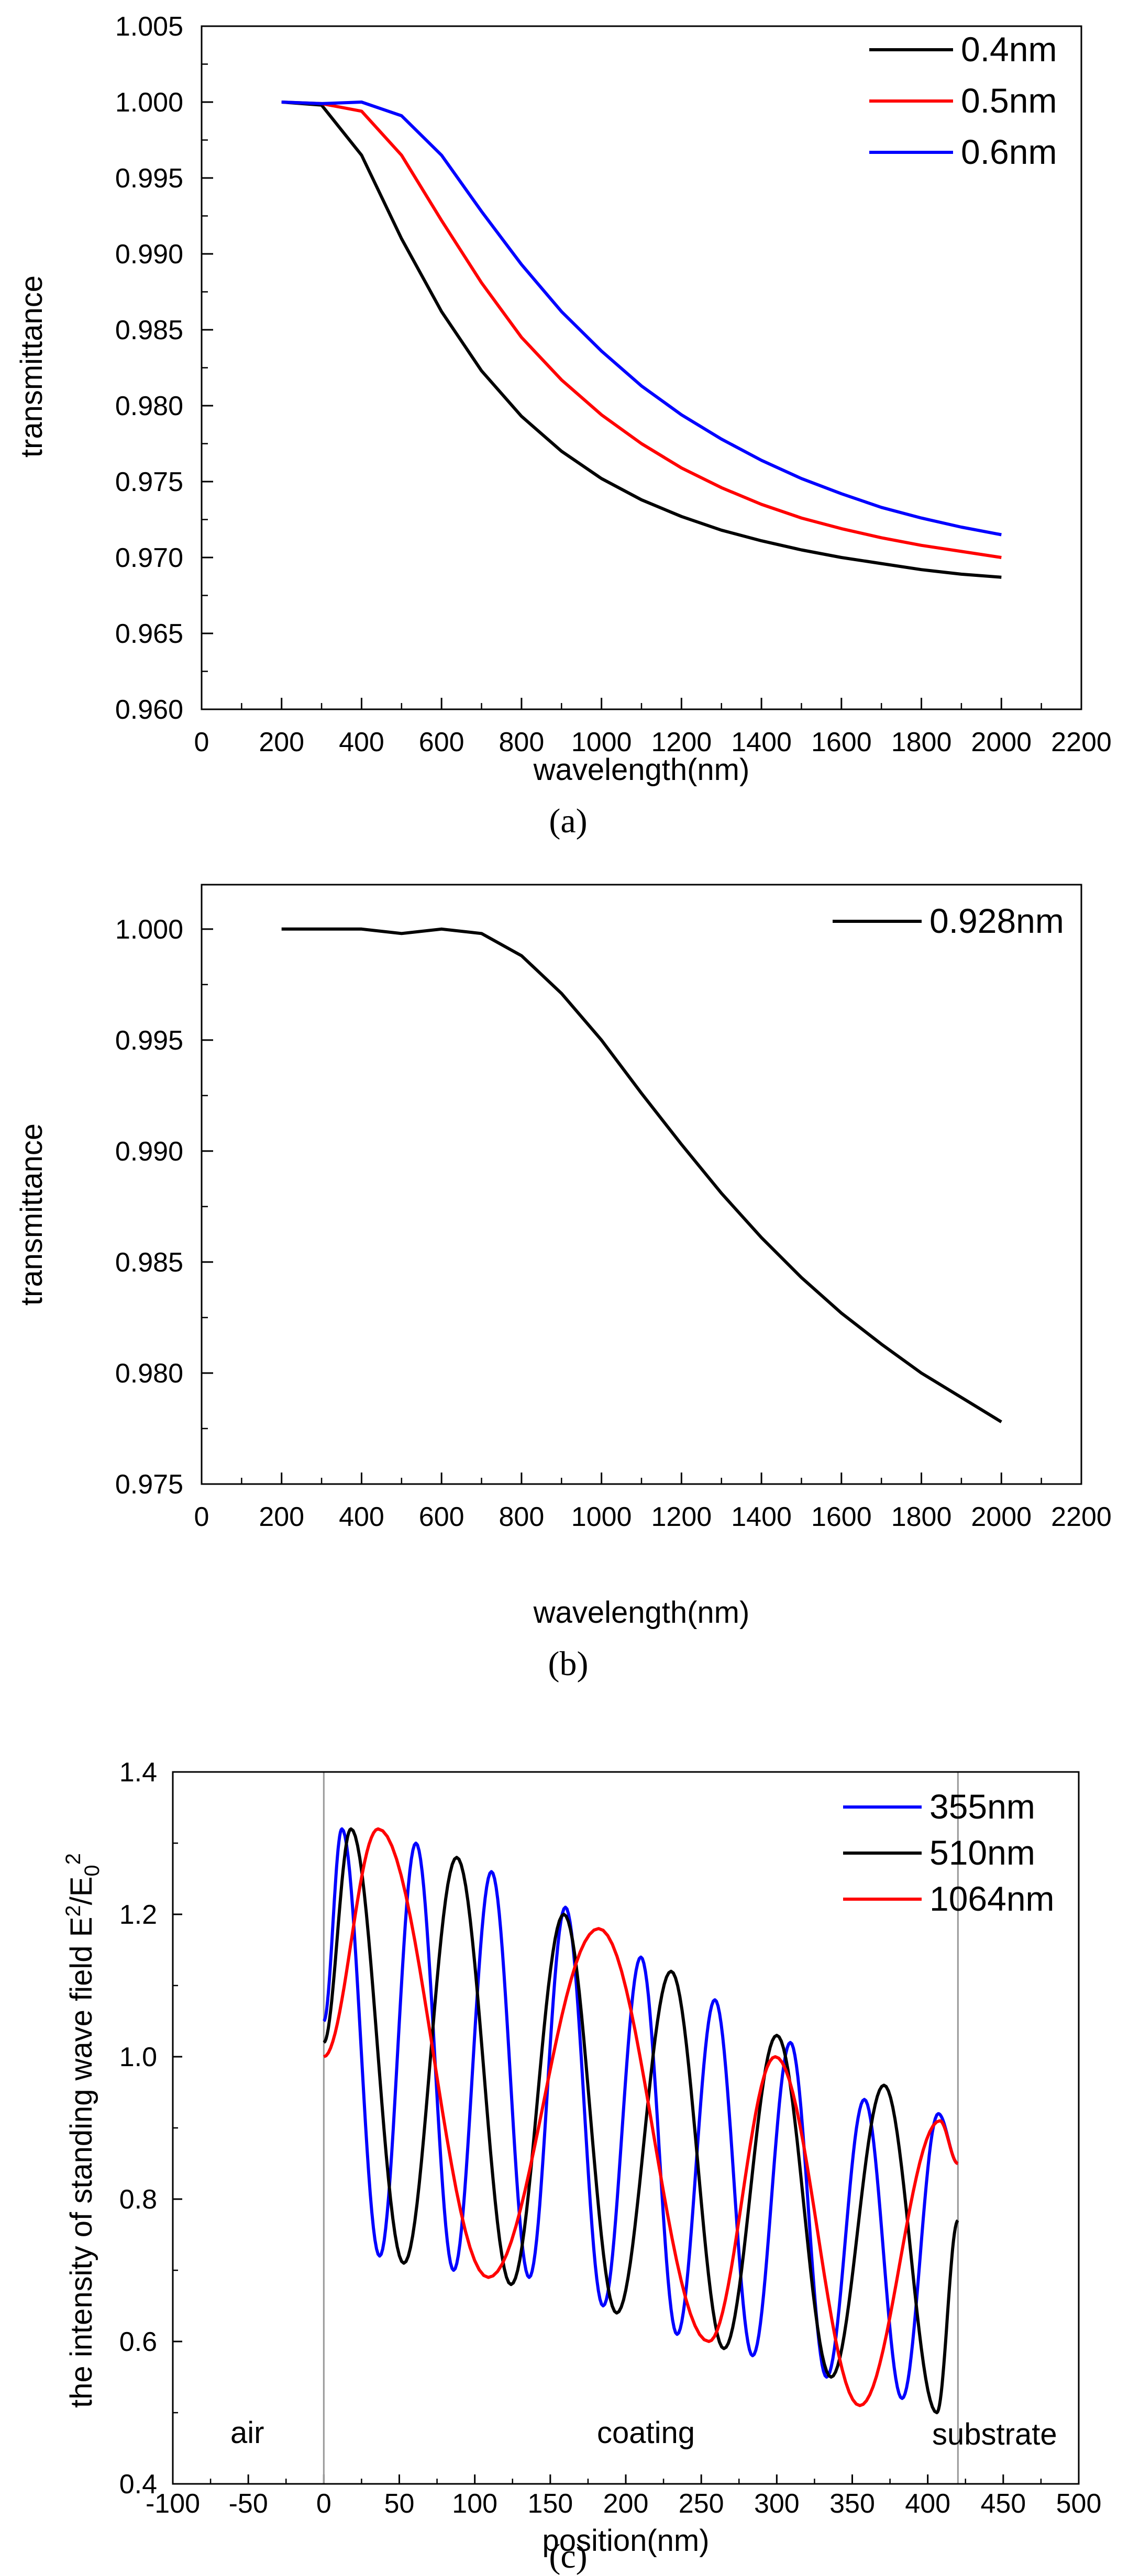 The height and width of the screenshot is (2576, 1140). Describe the element at coordinates (992, 1898) in the screenshot. I see `legend-label: 1064nm` at that location.